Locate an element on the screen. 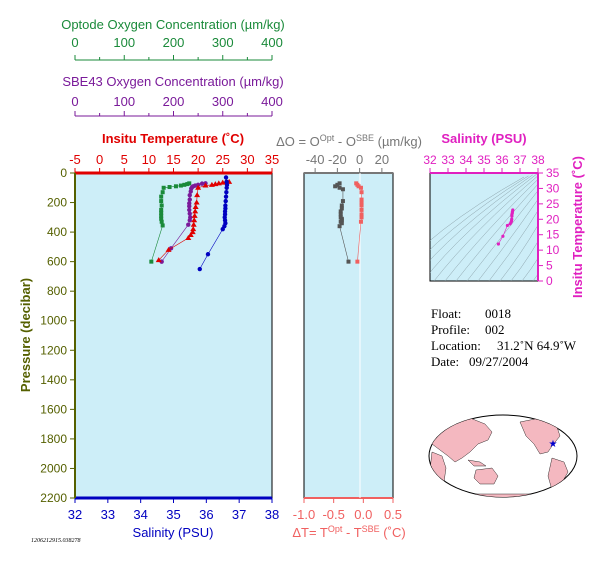 This screenshot has width=607, height=564. ts-salinity-axis-tick-label: 38 is located at coordinates (538, 160).